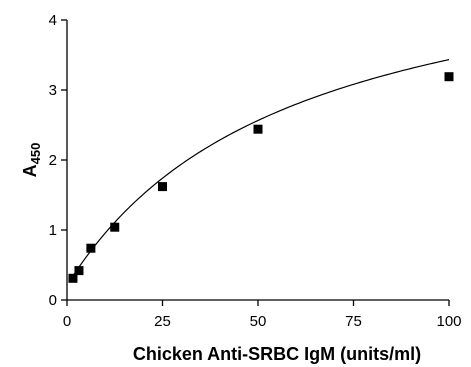 The height and width of the screenshot is (367, 471). What do you see at coordinates (53, 230) in the screenshot?
I see `y-tick-label: 1` at bounding box center [53, 230].